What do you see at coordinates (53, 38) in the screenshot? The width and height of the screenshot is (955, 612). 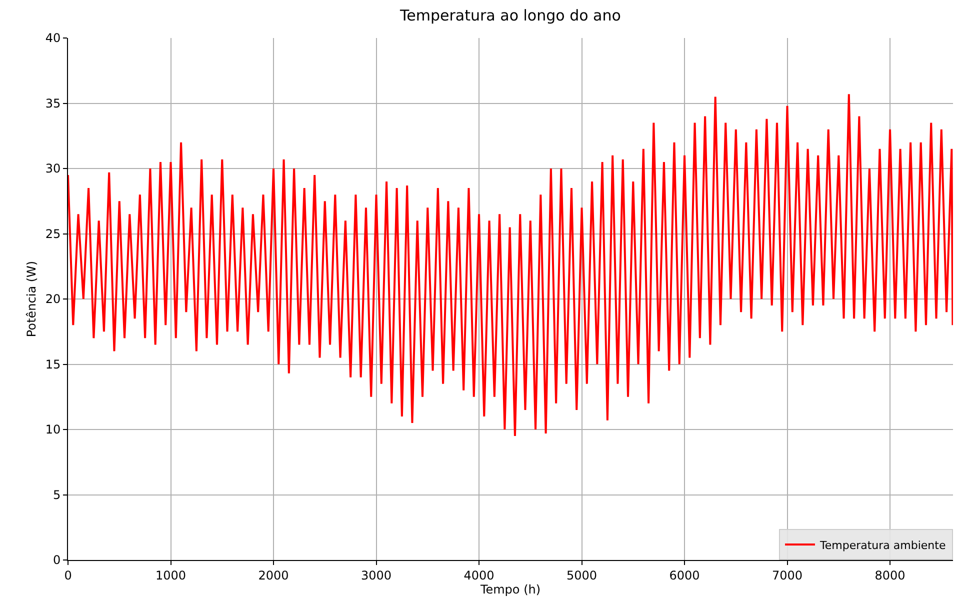 I see `y-tick-label: 40` at bounding box center [53, 38].